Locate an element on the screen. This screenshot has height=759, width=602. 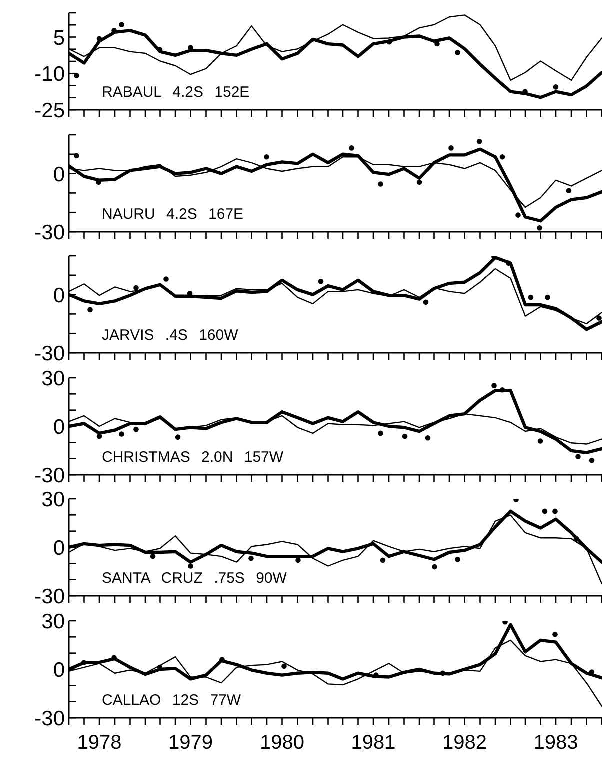
x-tick-label: 1979 is located at coordinates (190, 743).